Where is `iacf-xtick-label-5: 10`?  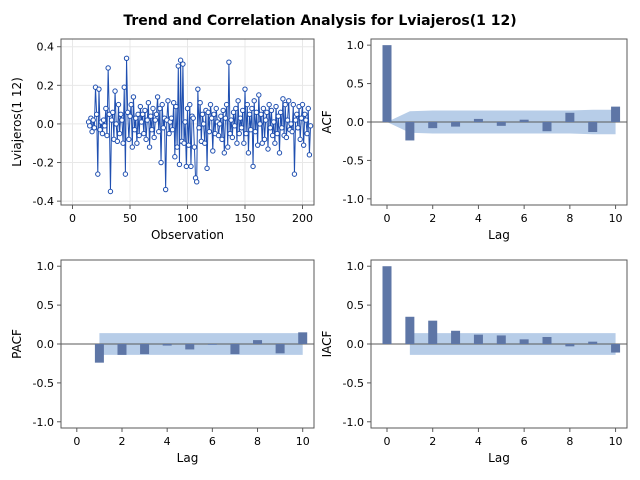
iacf-xtick-label-5: 10 is located at coordinates (616, 441).